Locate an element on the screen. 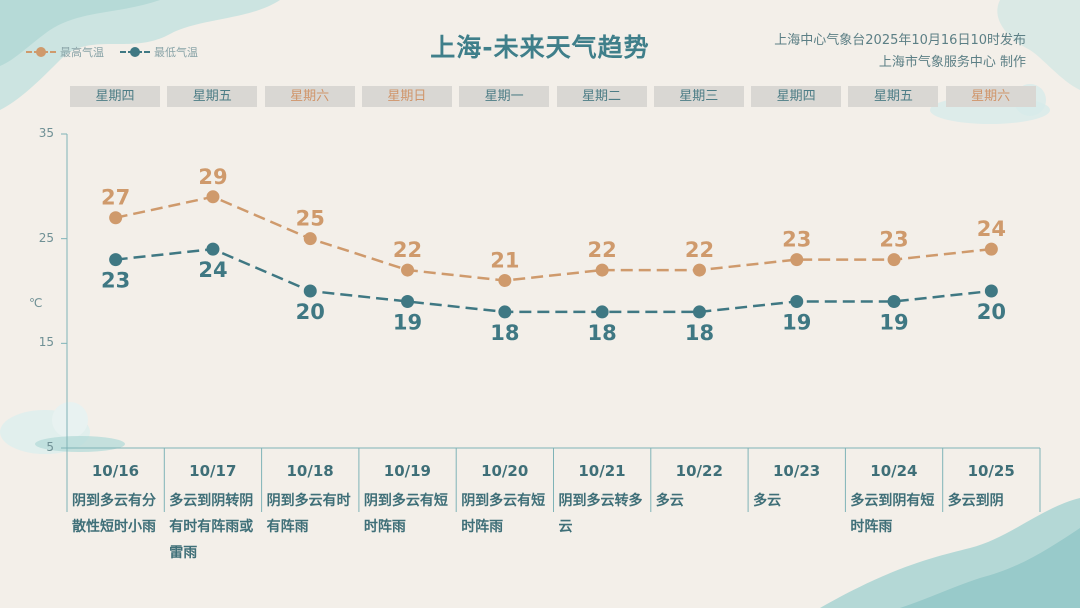  date-label: 10/21 is located at coordinates (602, 471).